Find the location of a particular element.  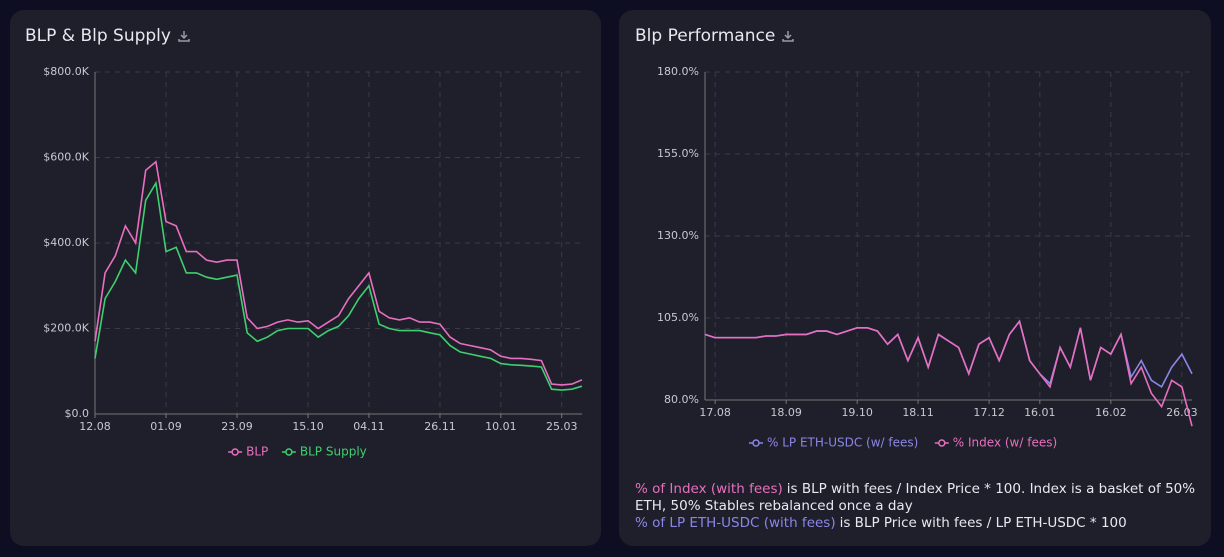

x-tick-label: 23.09 is located at coordinates (237, 426).